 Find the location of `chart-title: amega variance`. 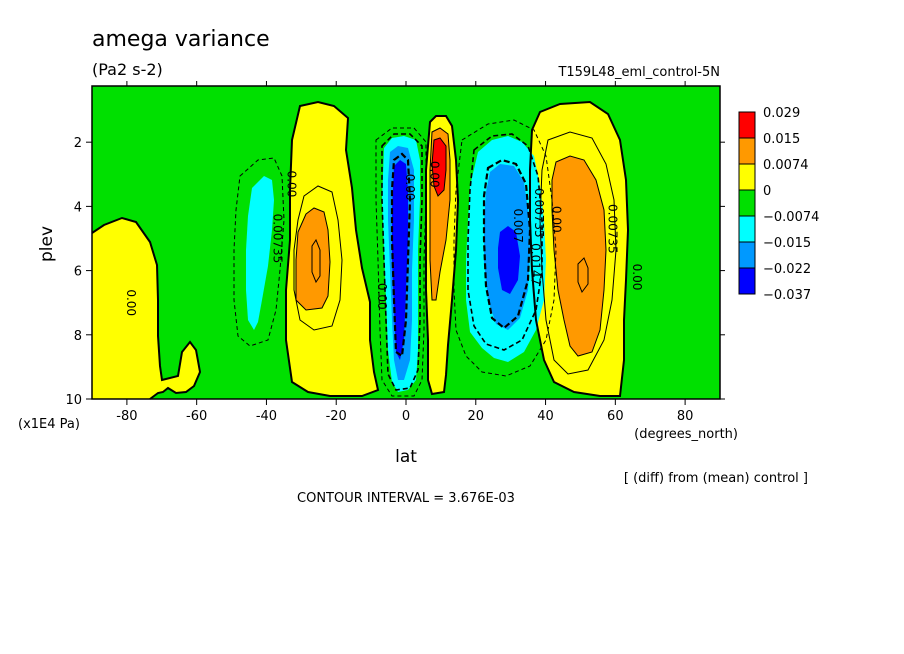

chart-title: amega variance is located at coordinates (181, 39).